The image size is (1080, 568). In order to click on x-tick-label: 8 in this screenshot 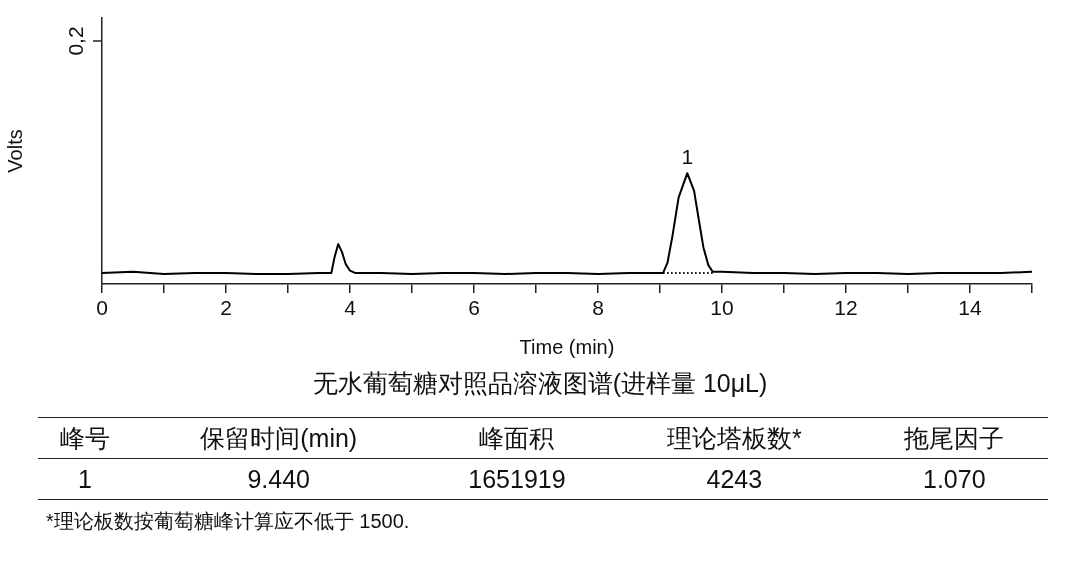, I will do `click(598, 308)`.